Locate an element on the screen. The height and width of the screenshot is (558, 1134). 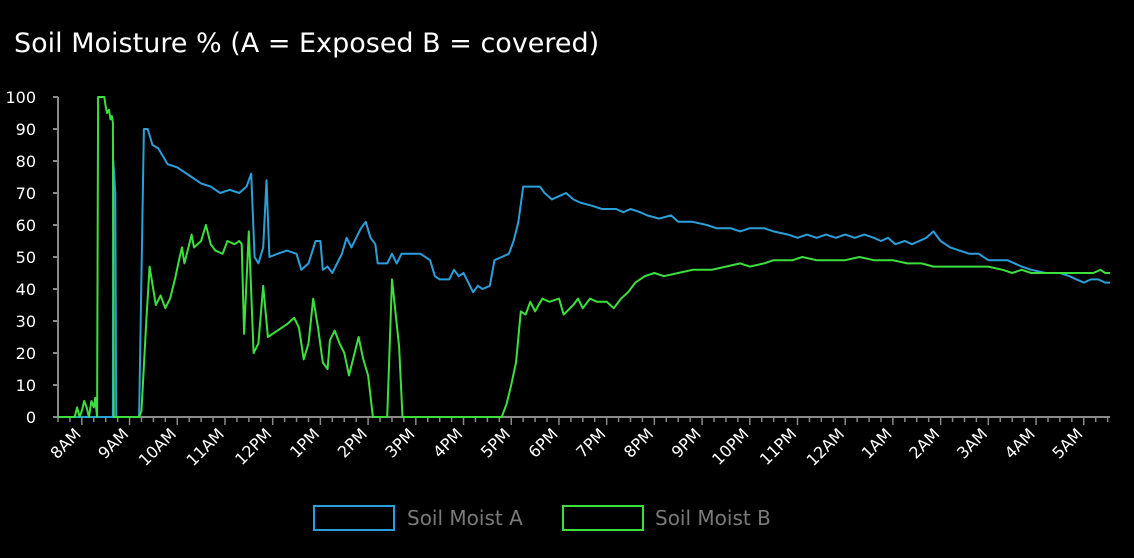
x-tick-label: 10AM is located at coordinates (157, 446).